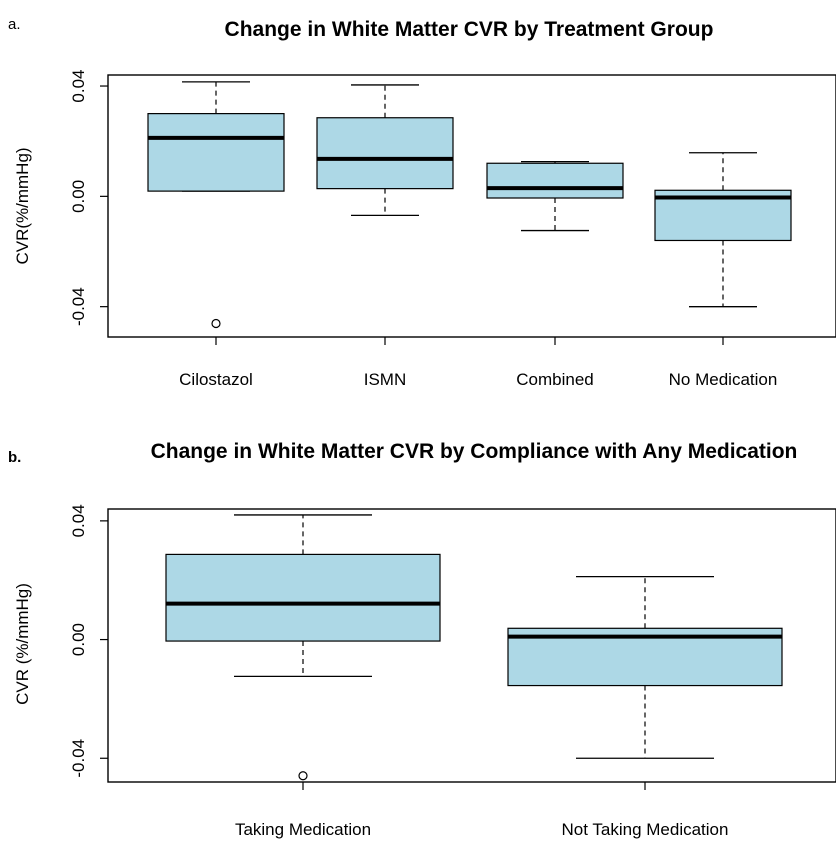 This screenshot has height=841, width=836. Describe the element at coordinates (303, 829) in the screenshot. I see `chart-b-category-label: Taking Medication` at that location.